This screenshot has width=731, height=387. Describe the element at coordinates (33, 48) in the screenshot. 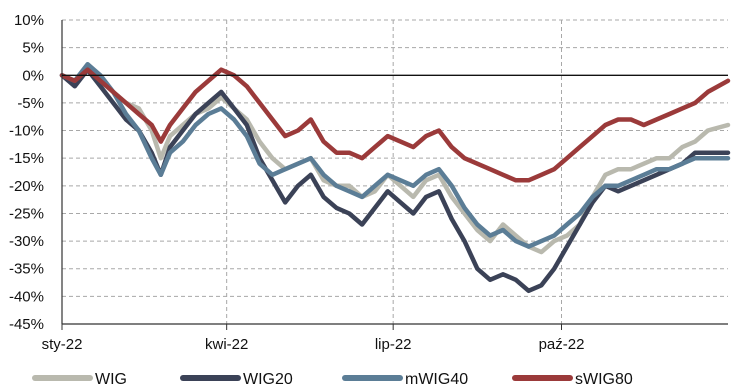

I see `y-tick-label: 5%` at that location.